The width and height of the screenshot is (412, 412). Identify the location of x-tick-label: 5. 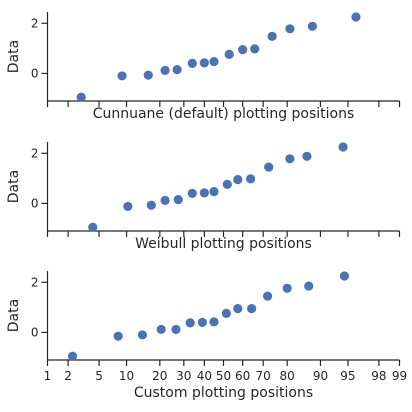
(99, 376).